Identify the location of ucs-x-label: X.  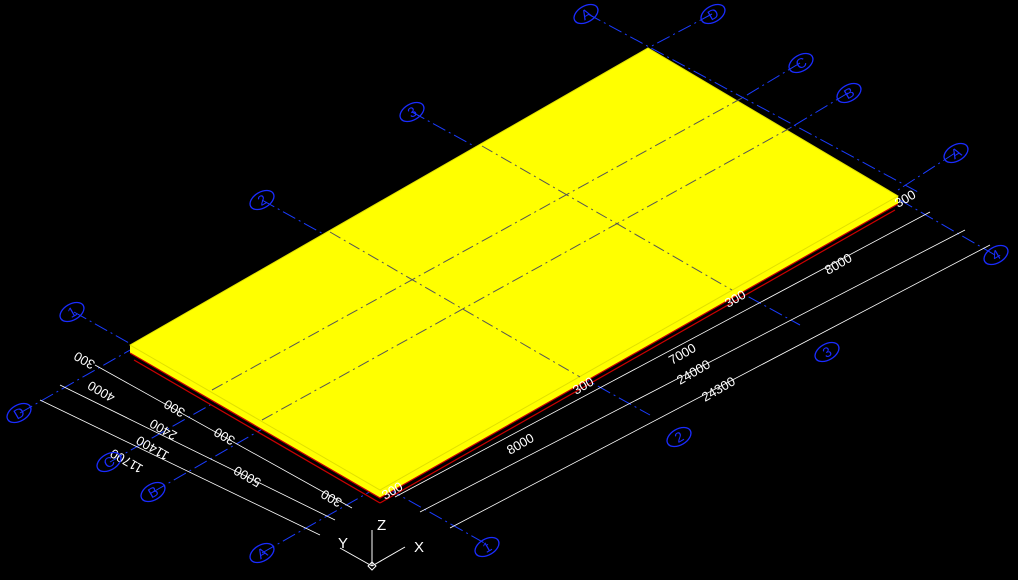
(419, 547).